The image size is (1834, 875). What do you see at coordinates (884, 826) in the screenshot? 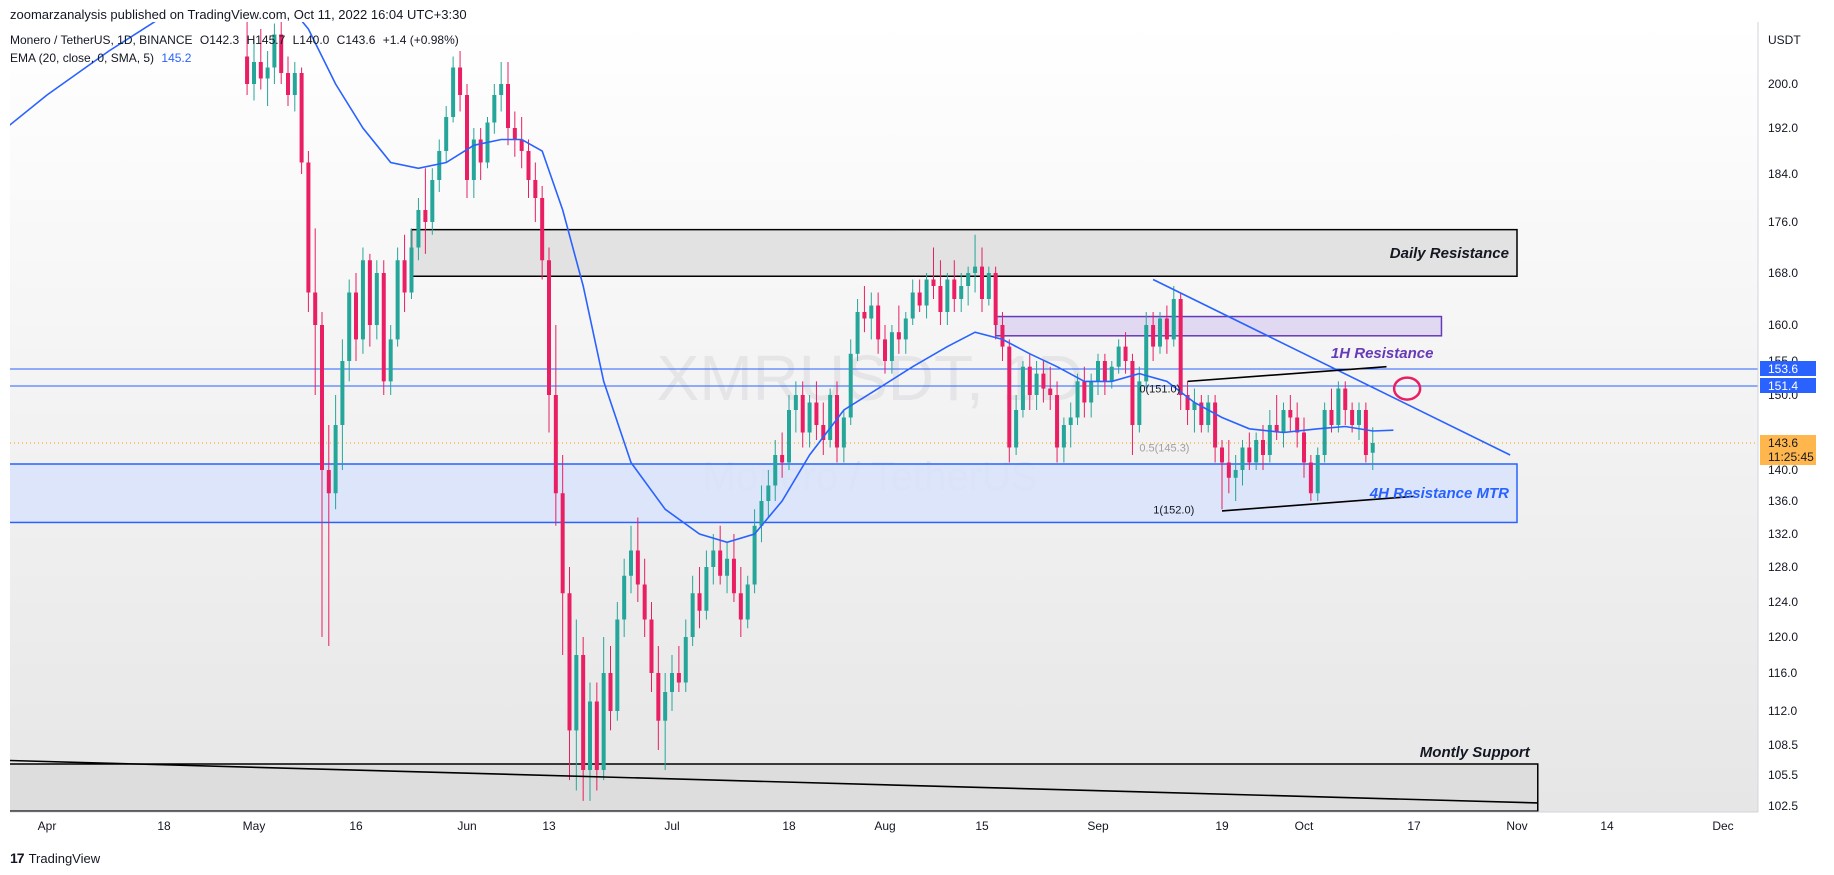
I see `x-tick-label: Aug` at bounding box center [884, 826].